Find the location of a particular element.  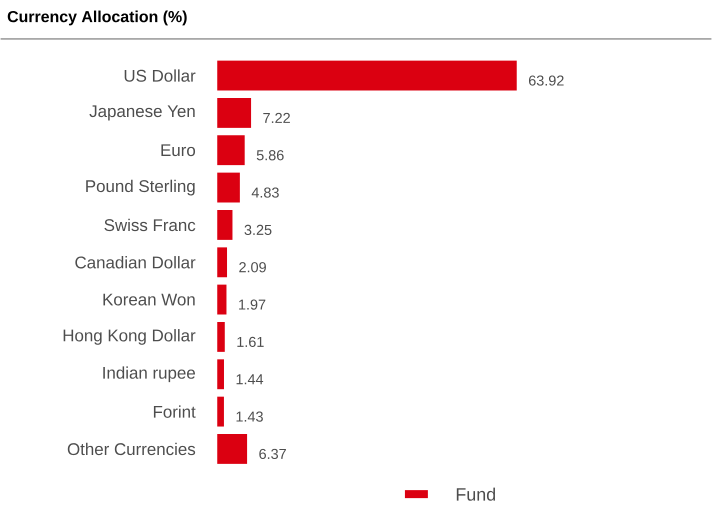

y-tick-label: Other Currencies is located at coordinates (132, 449).